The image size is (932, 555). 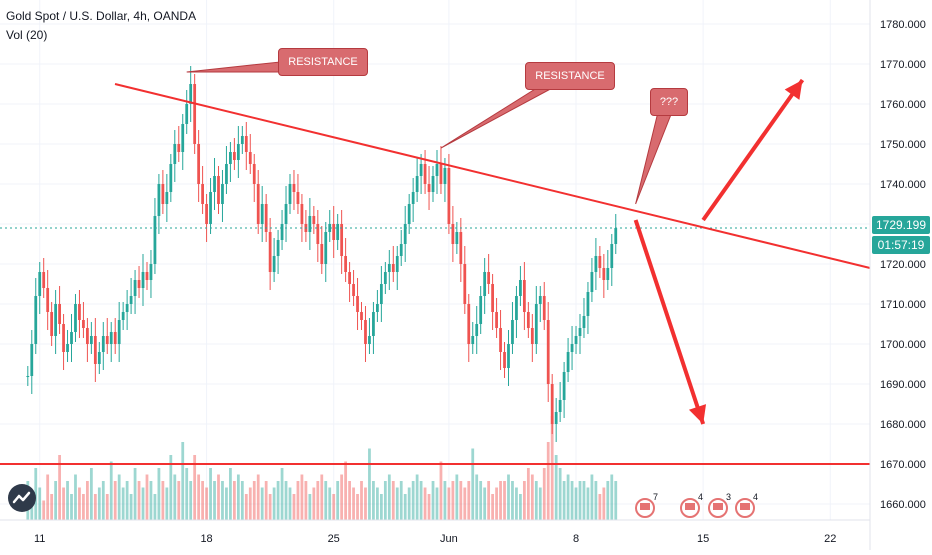 What do you see at coordinates (903, 505) in the screenshot?
I see `y-tick-label: 1660.000` at bounding box center [903, 505].